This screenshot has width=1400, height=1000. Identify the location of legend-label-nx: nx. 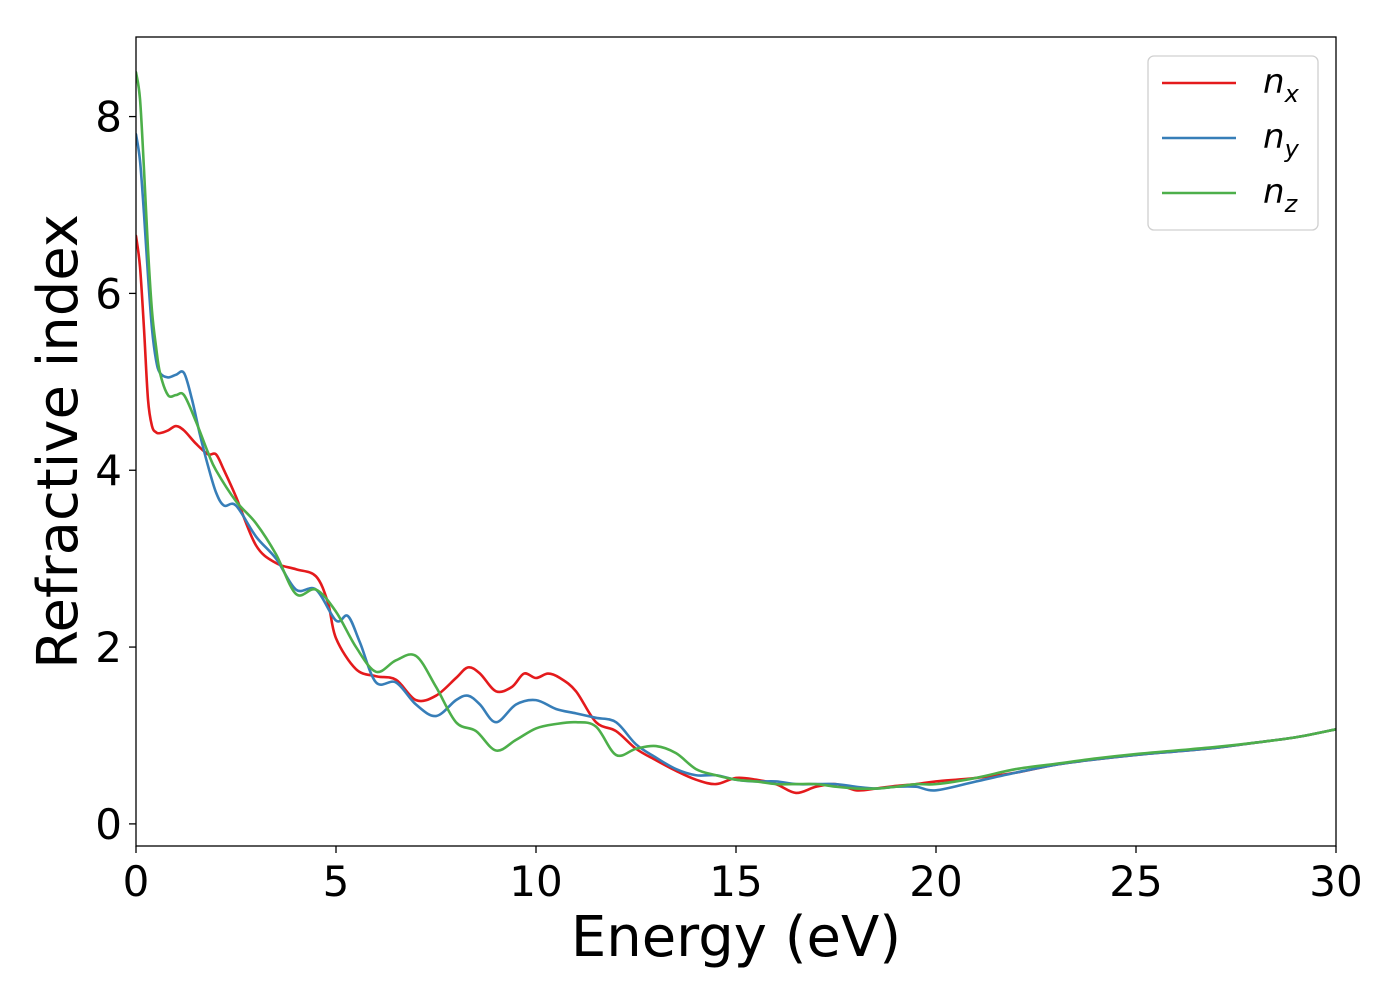
(1281, 85).